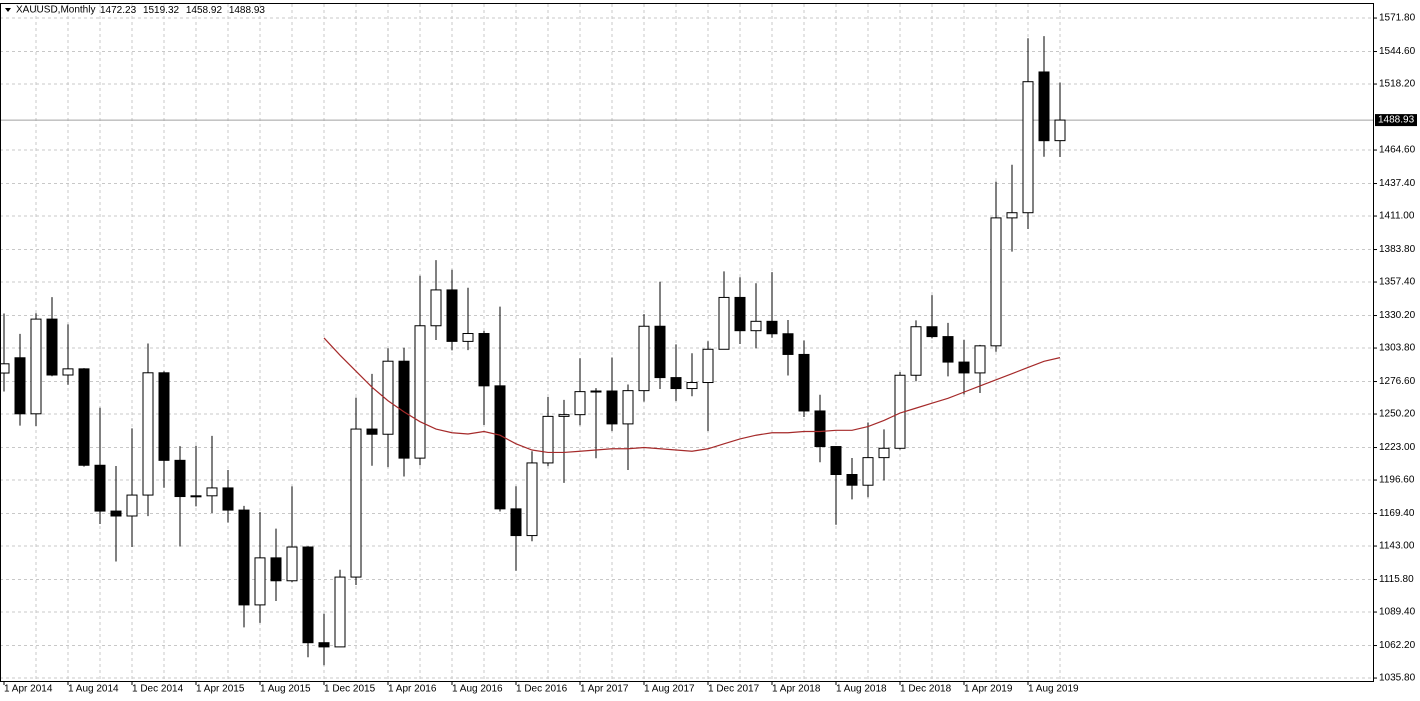  I want to click on y-tick-label: 1223.00, so click(1397, 447).